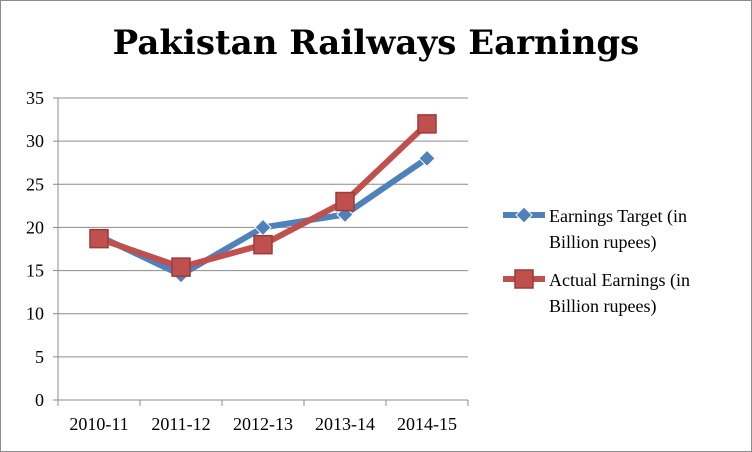 This screenshot has width=752, height=452. What do you see at coordinates (39, 357) in the screenshot?
I see `y-tick-label: 5` at bounding box center [39, 357].